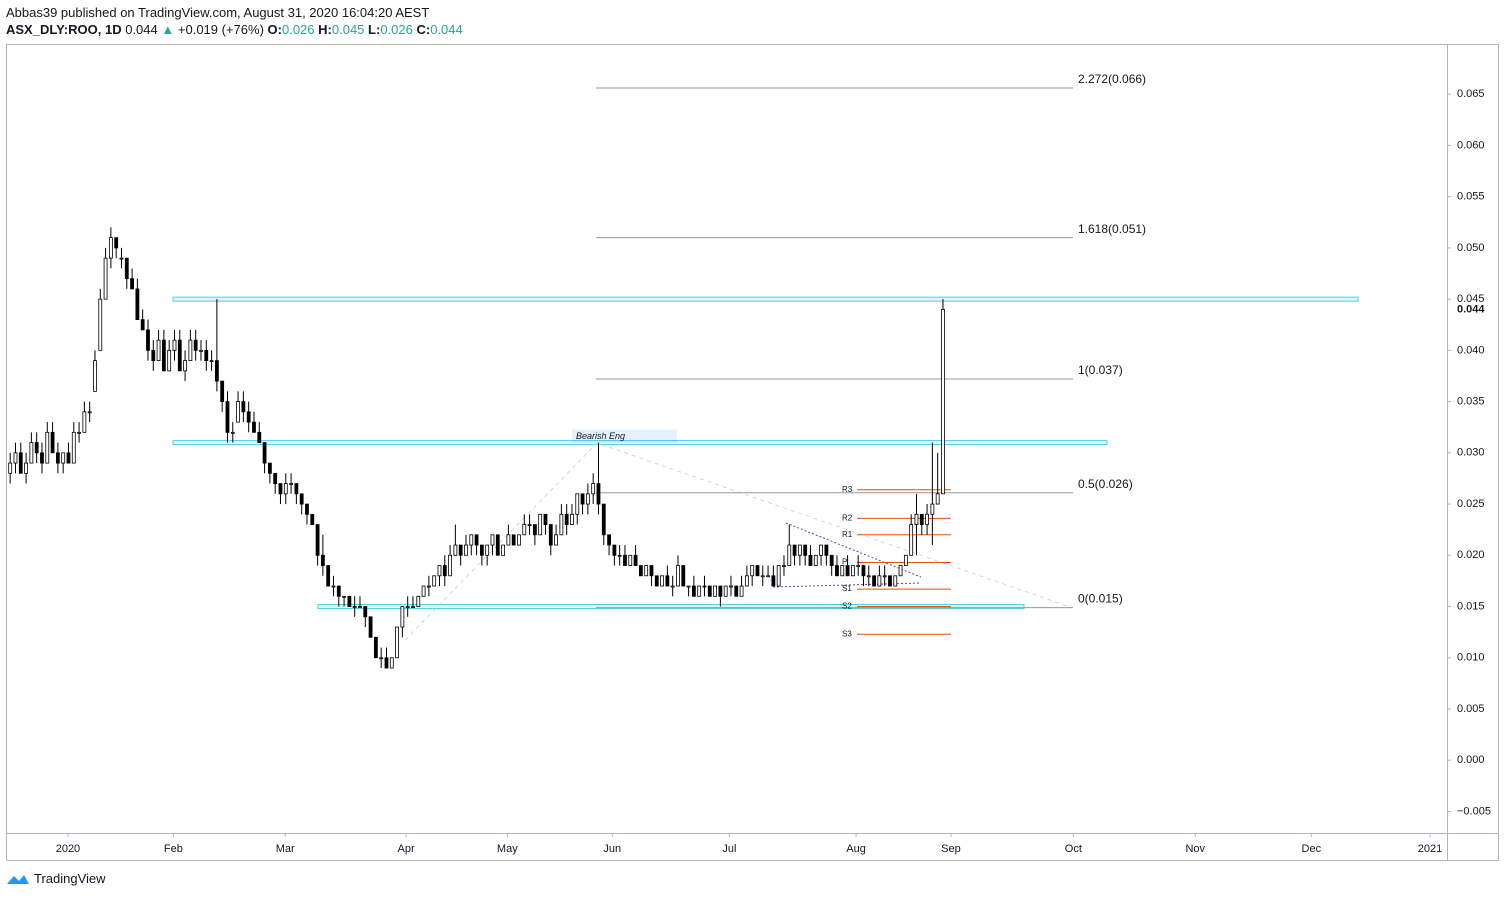 This screenshot has height=898, width=1505. I want to click on y-tick-label: 0.045, so click(1471, 299).